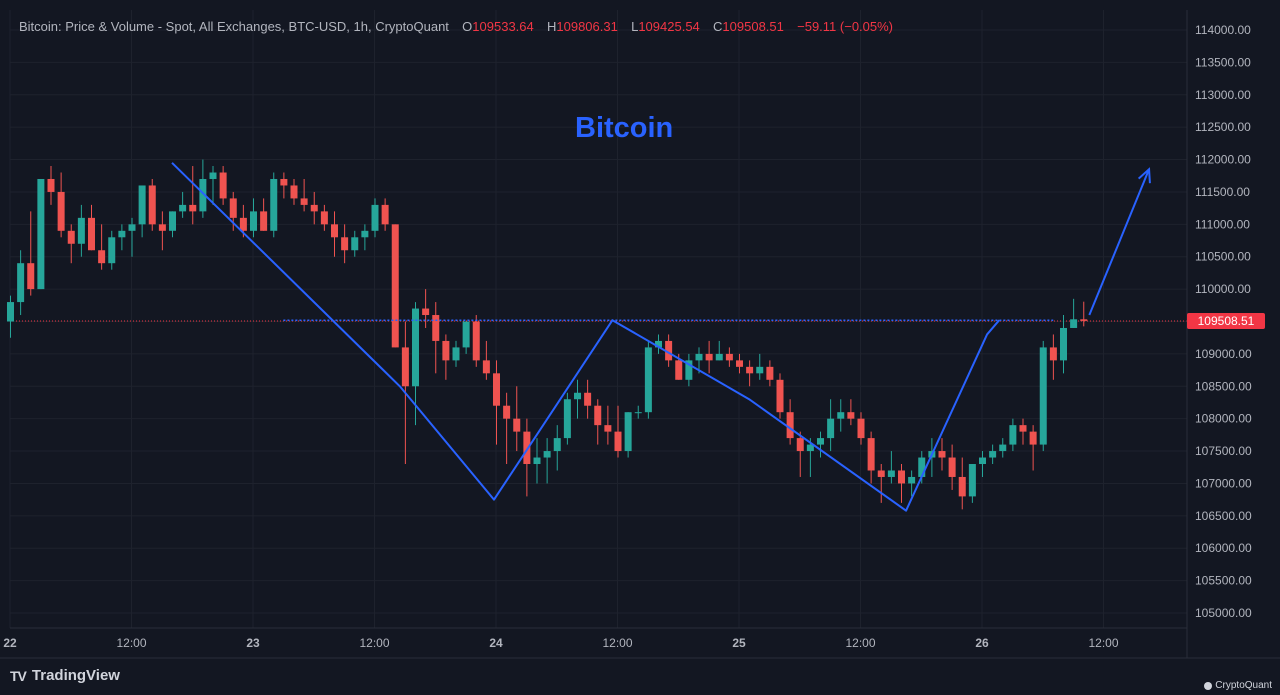 Image resolution: width=1280 pixels, height=695 pixels. What do you see at coordinates (1223, 516) in the screenshot?
I see `price-tick-label: 106500.00` at bounding box center [1223, 516].